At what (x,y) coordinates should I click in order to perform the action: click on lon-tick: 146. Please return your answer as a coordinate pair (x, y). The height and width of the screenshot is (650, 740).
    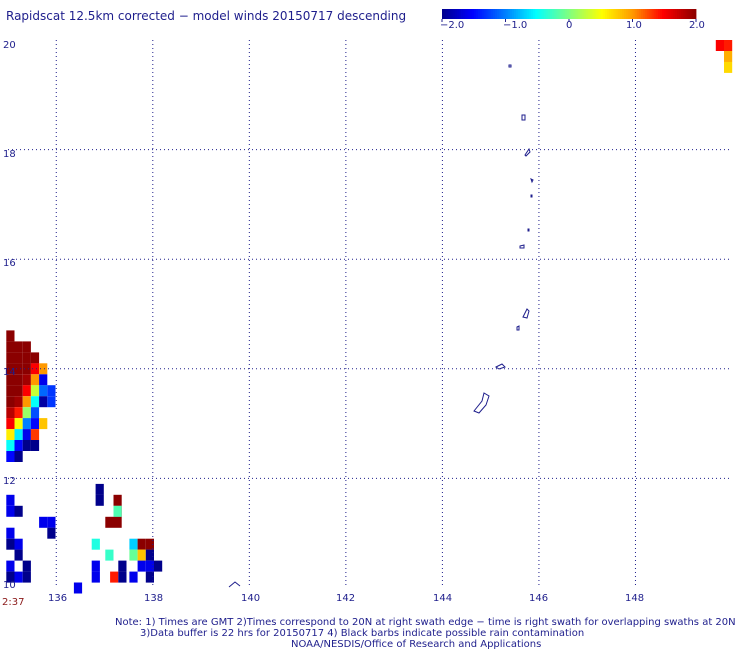
    Looking at the image, I should click on (539, 598).